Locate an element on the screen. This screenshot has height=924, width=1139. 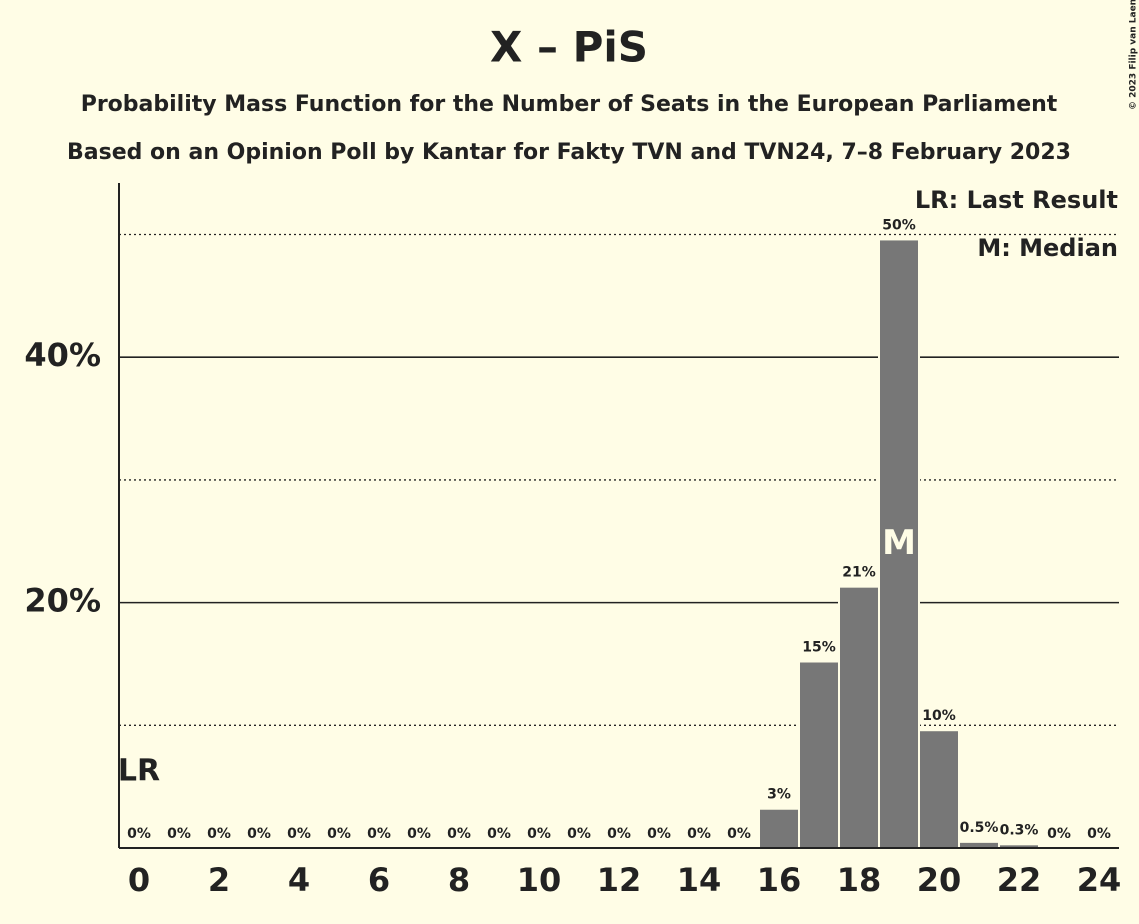
copyright: © 2023 Filip van Laenen is located at coordinates (1134, 55).